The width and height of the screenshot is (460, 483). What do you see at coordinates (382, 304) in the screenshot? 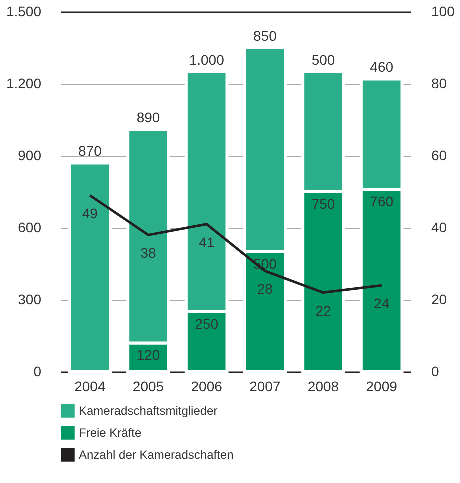
I see `data-label: 24` at bounding box center [382, 304].